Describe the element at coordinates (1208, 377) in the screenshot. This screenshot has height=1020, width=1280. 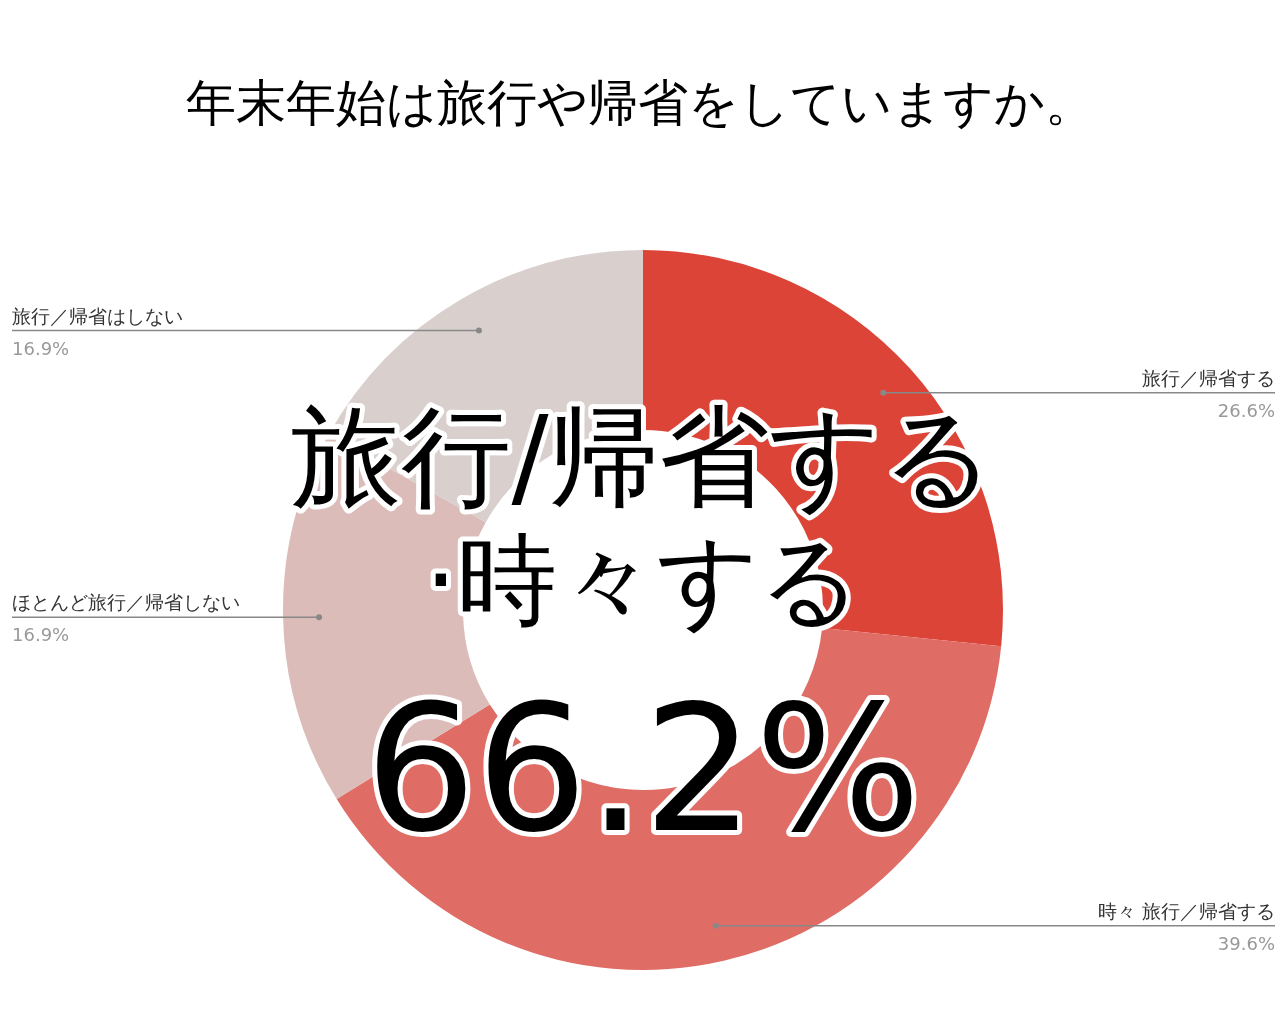
I see `slice-label: 旅行／帰省する` at that location.